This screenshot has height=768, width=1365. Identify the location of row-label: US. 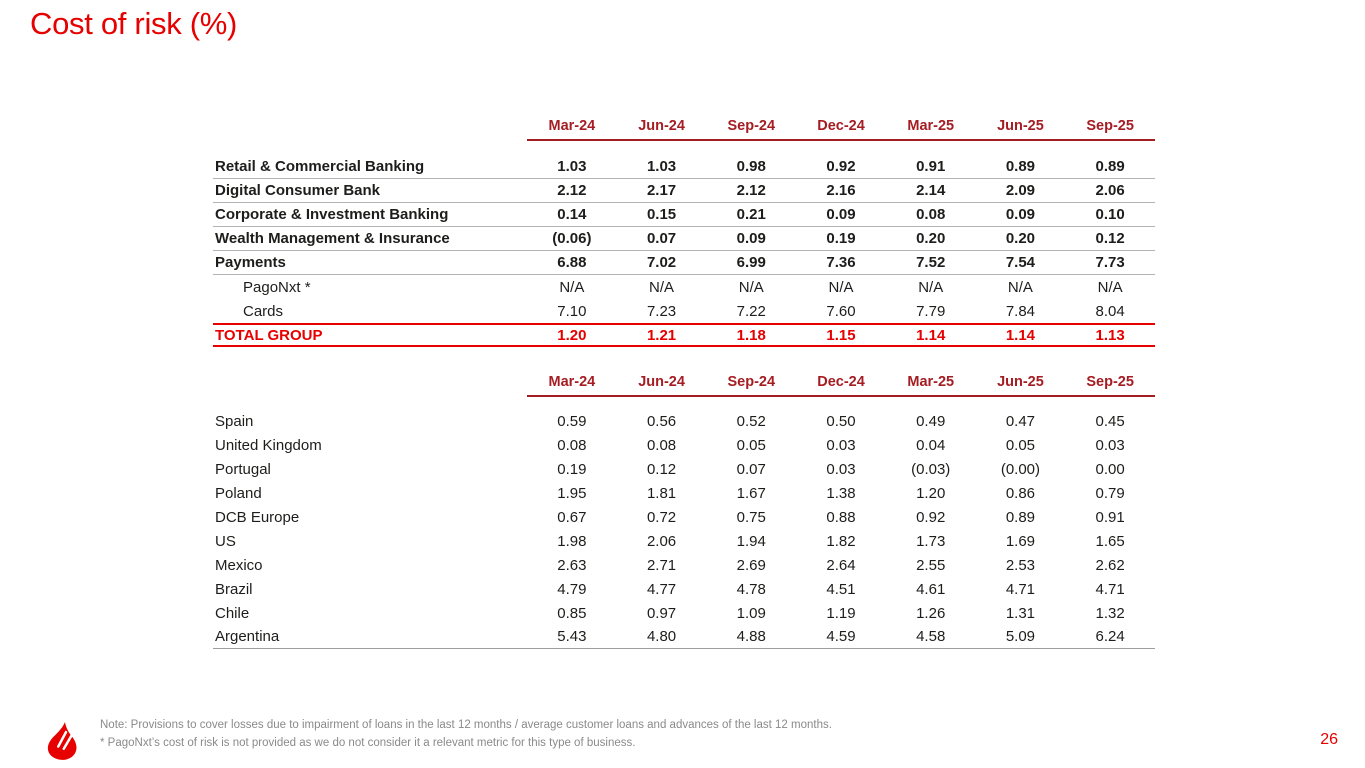
(225, 541).